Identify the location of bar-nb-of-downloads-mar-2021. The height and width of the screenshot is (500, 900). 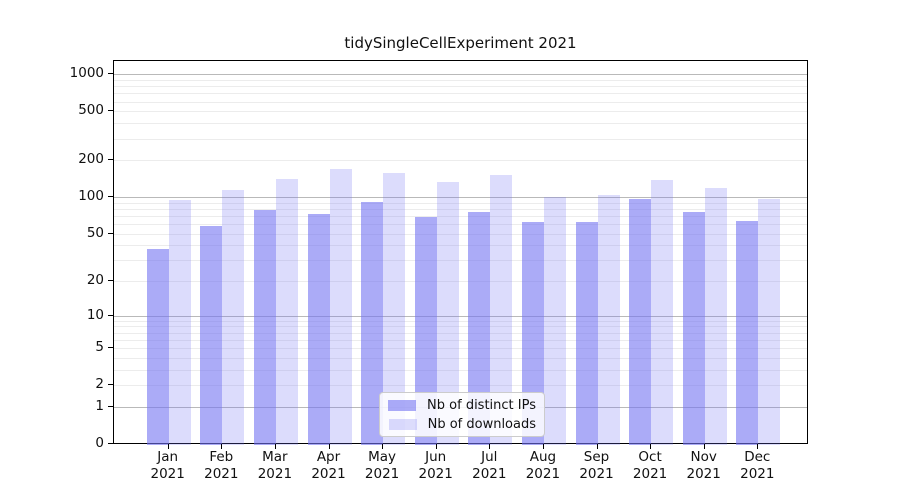
(286, 311).